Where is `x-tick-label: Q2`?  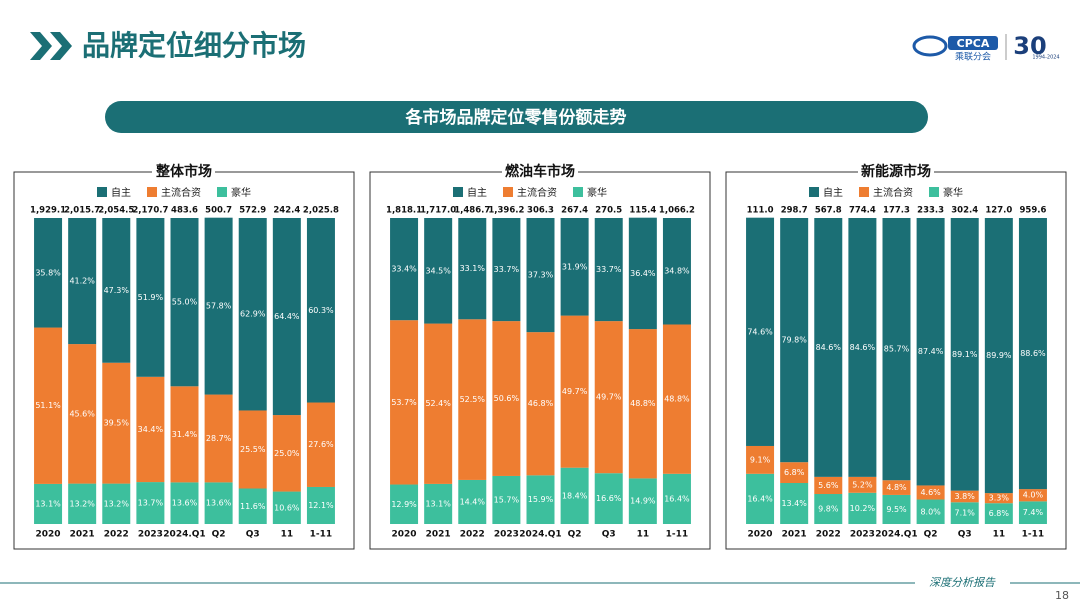
x-tick-label: Q2 is located at coordinates (219, 535).